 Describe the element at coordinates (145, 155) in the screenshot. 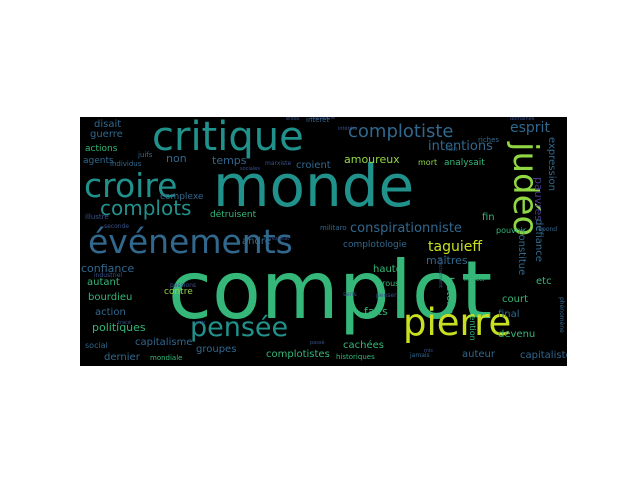

I see `word: juifs` at that location.